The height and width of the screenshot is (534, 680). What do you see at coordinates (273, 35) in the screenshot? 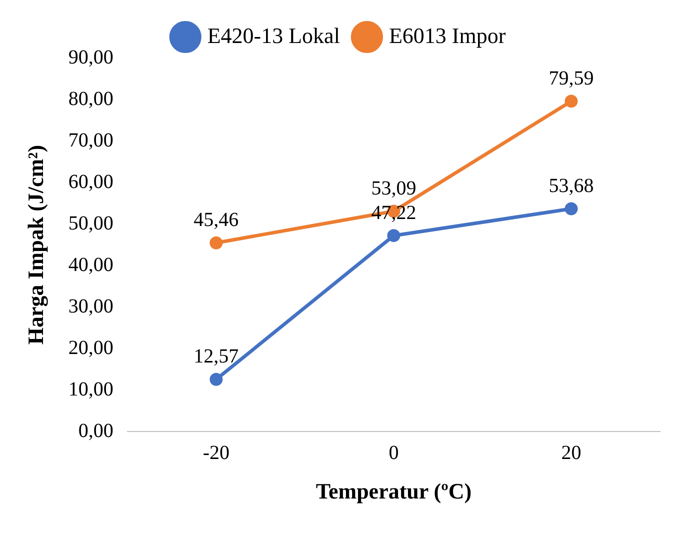
I see `legend-label: E420-13 Lokal` at bounding box center [273, 35].